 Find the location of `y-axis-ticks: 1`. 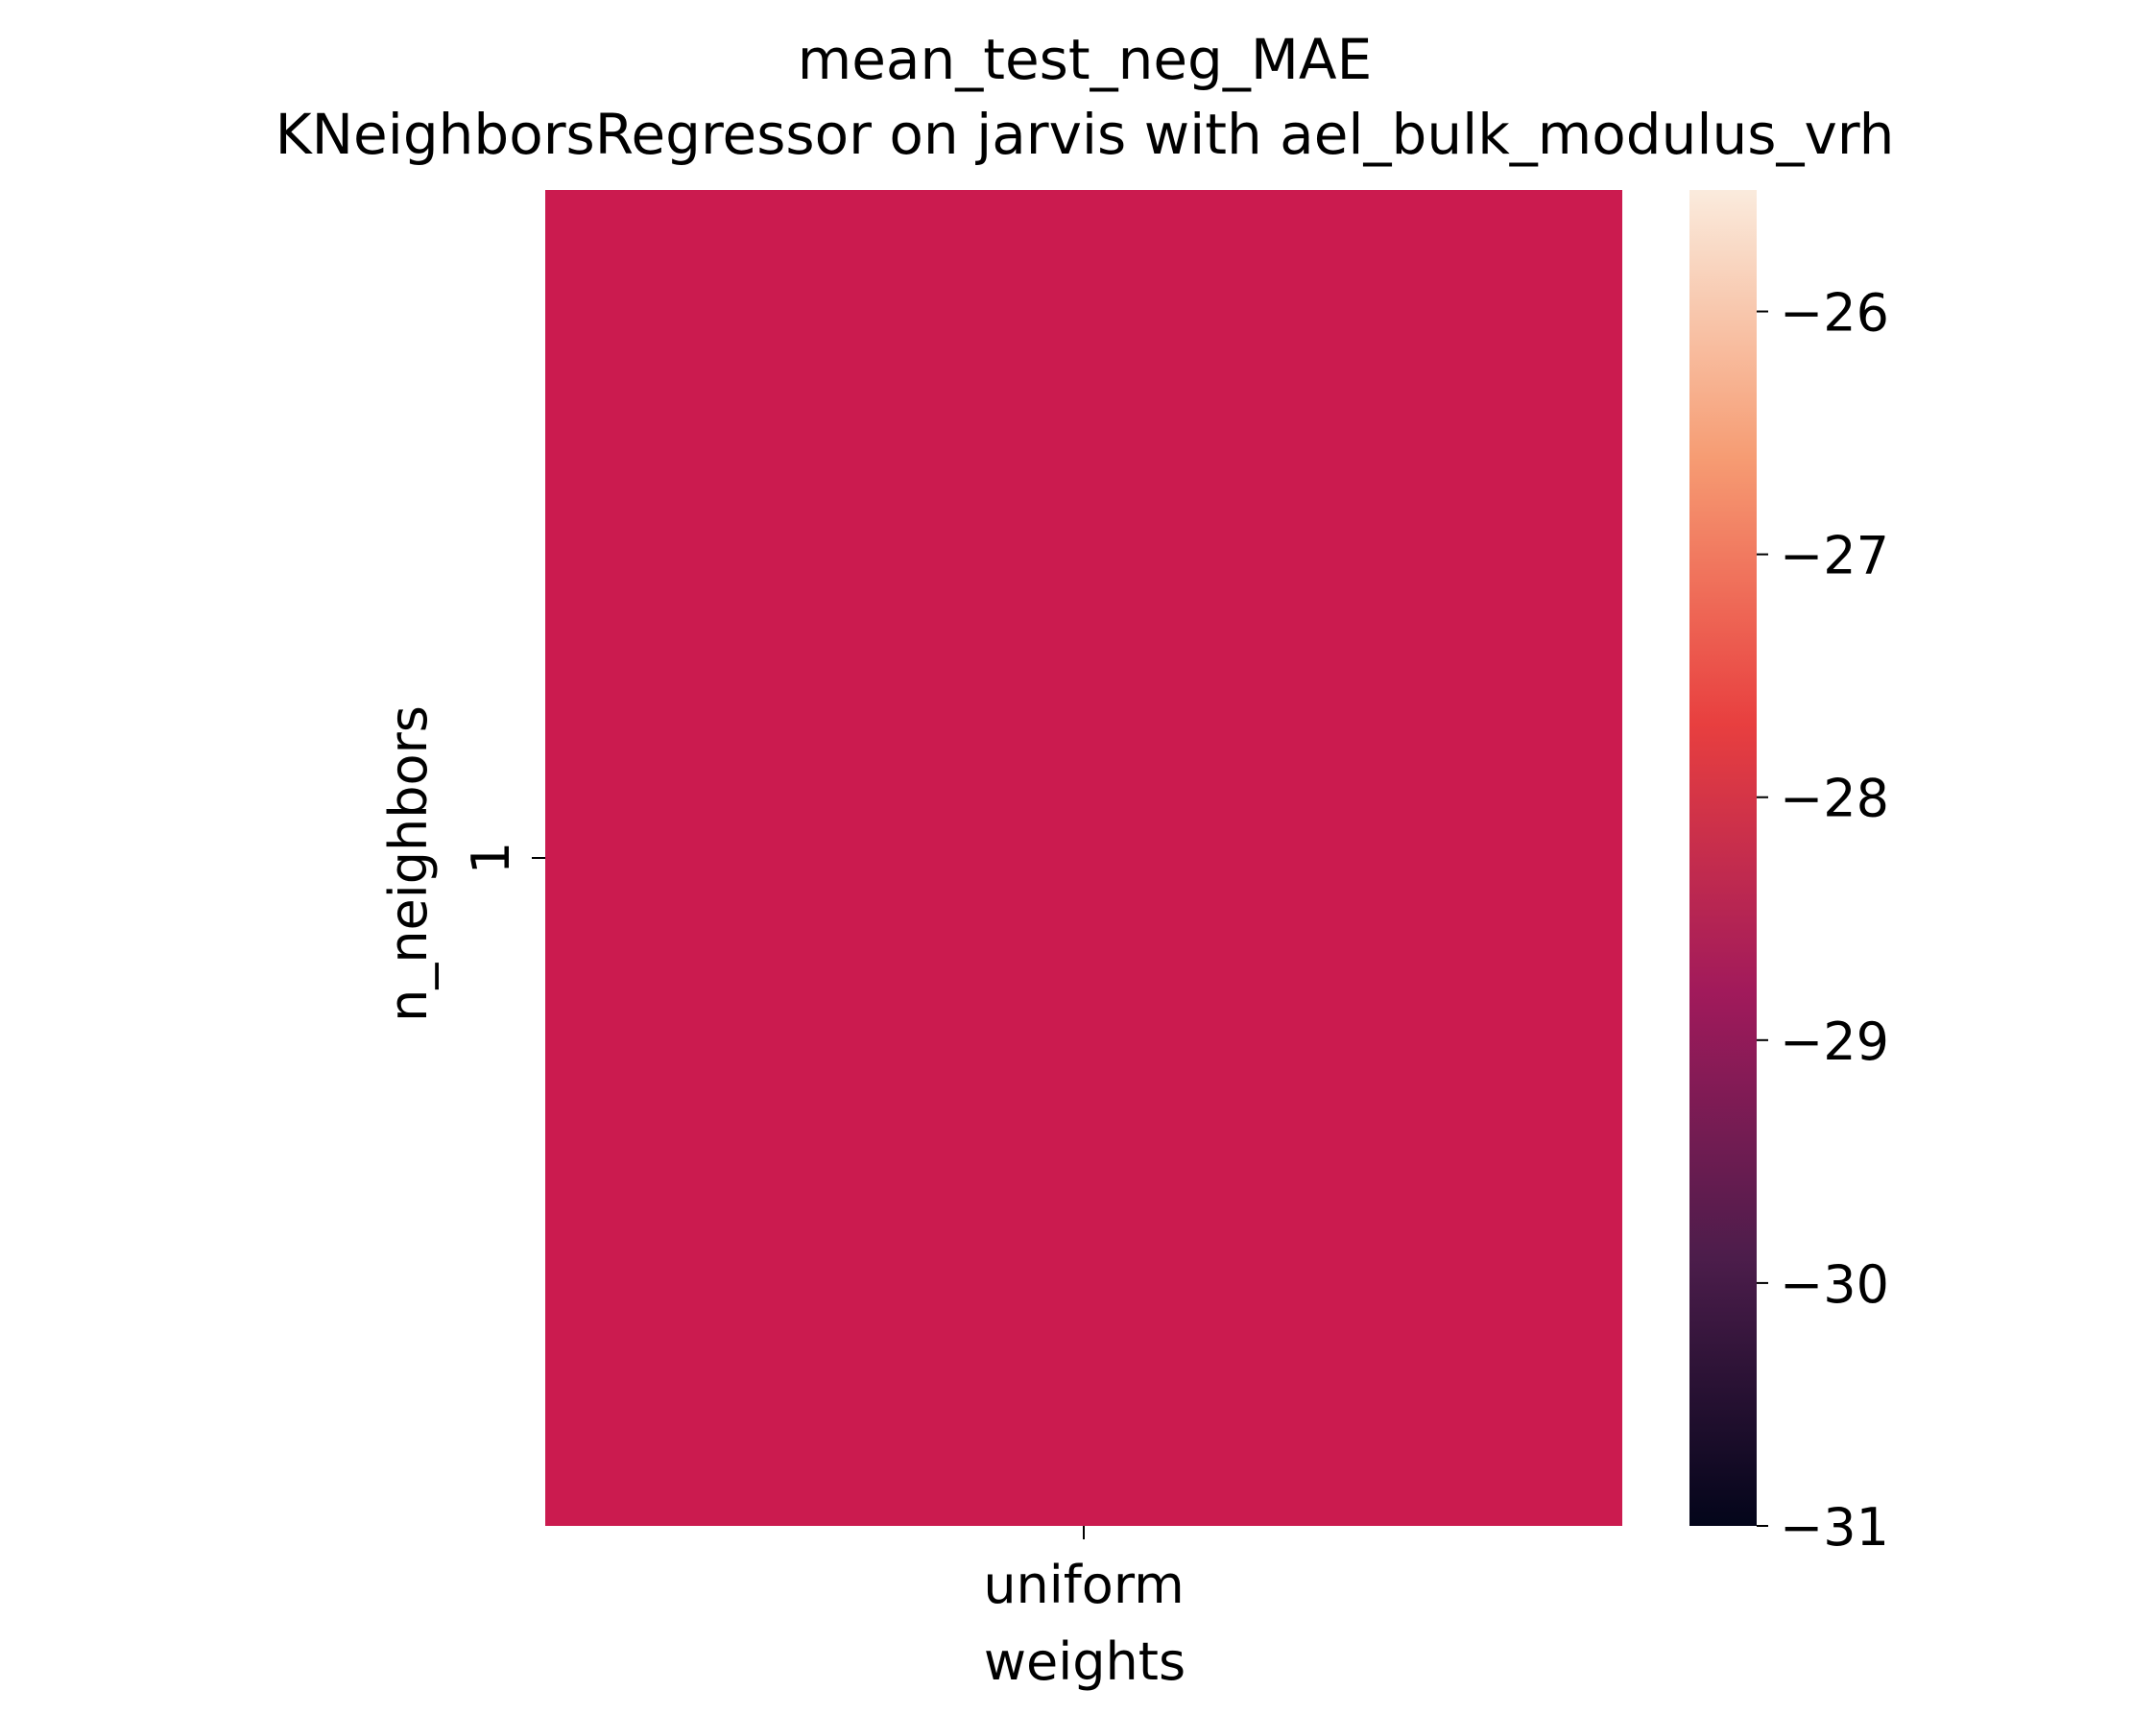

y-axis-ticks: 1 is located at coordinates (503, 858).